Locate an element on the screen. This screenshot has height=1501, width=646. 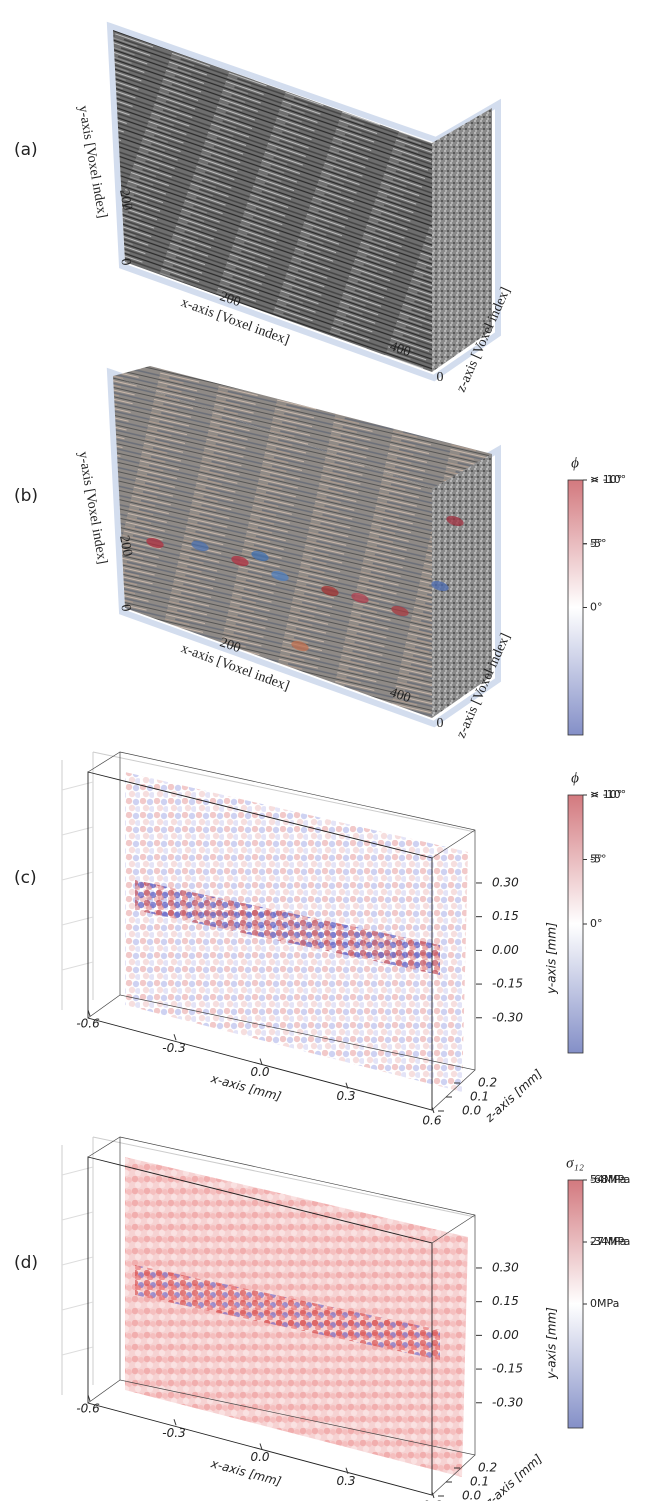
colorbar-tick-label: 27MPa is located at coordinates (608, 1241).